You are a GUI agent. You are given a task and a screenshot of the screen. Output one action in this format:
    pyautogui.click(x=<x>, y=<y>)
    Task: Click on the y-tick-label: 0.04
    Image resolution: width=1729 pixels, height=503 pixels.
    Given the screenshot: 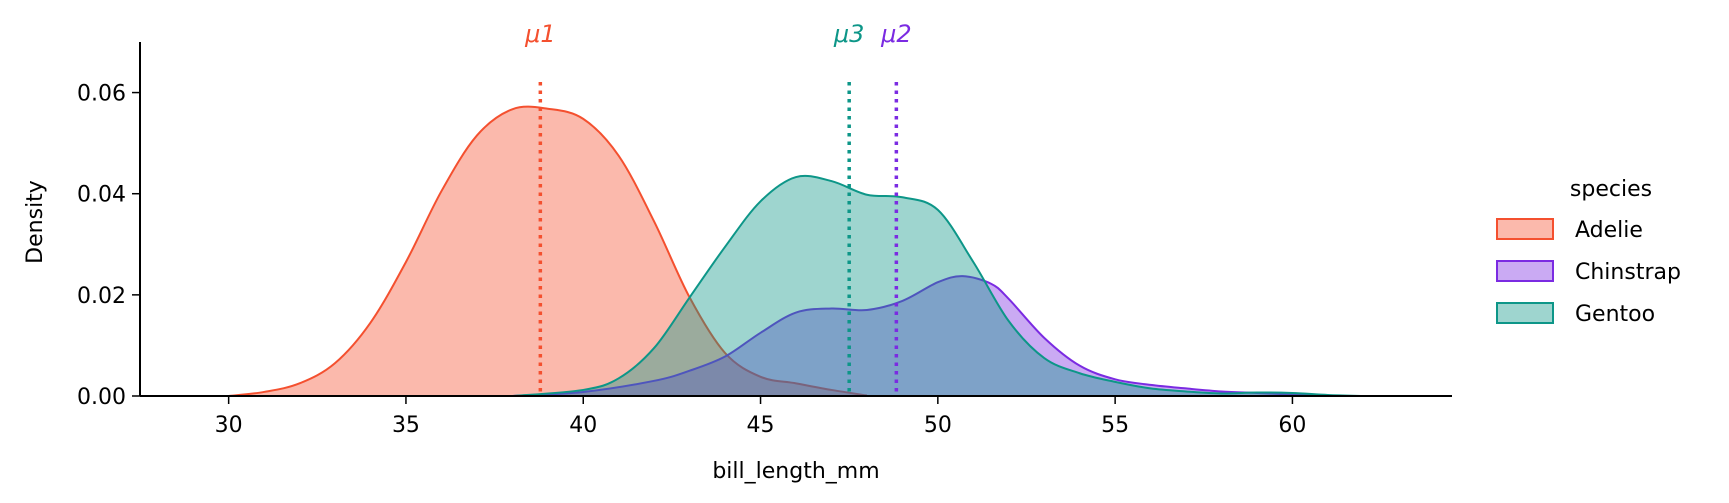 What is the action you would take?
    pyautogui.click(x=101, y=195)
    